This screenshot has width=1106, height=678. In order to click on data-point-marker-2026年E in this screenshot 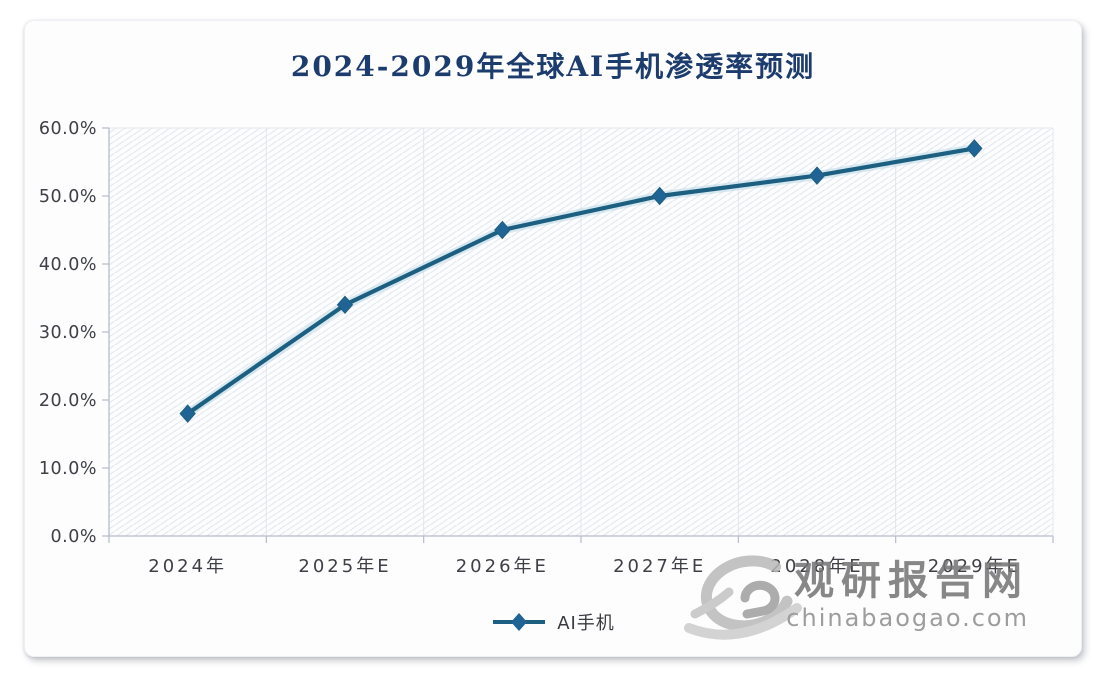, I will do `click(502, 230)`.